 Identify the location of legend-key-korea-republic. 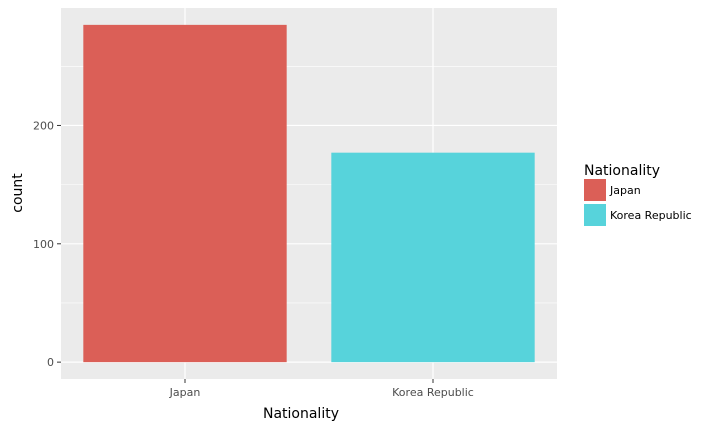
(595, 215).